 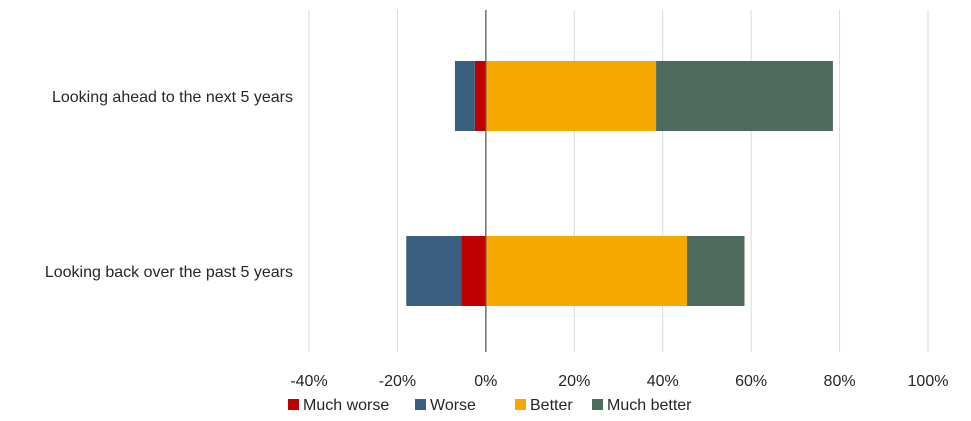 What do you see at coordinates (346, 405) in the screenshot?
I see `legend-label-0: Much worse` at bounding box center [346, 405].